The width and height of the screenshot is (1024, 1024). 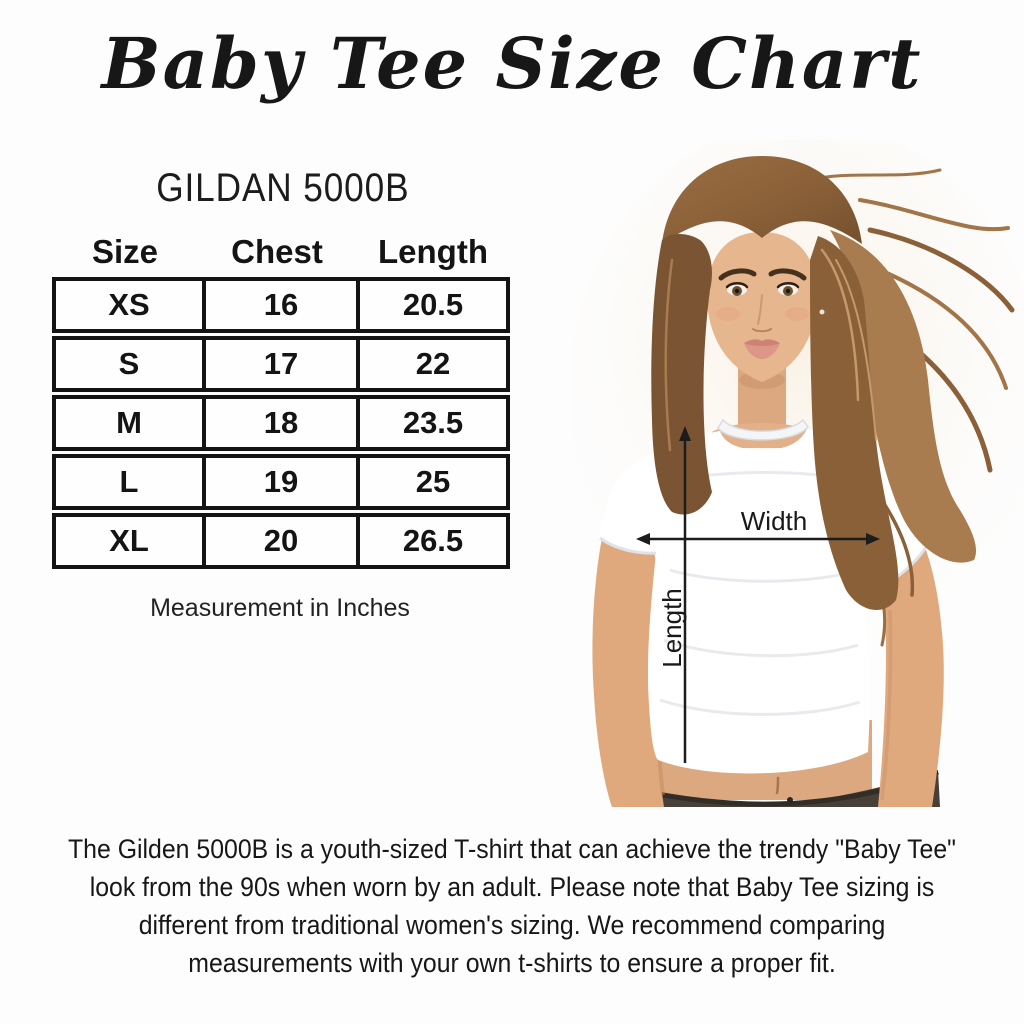 I want to click on column-header-length: Length, so click(x=433, y=251).